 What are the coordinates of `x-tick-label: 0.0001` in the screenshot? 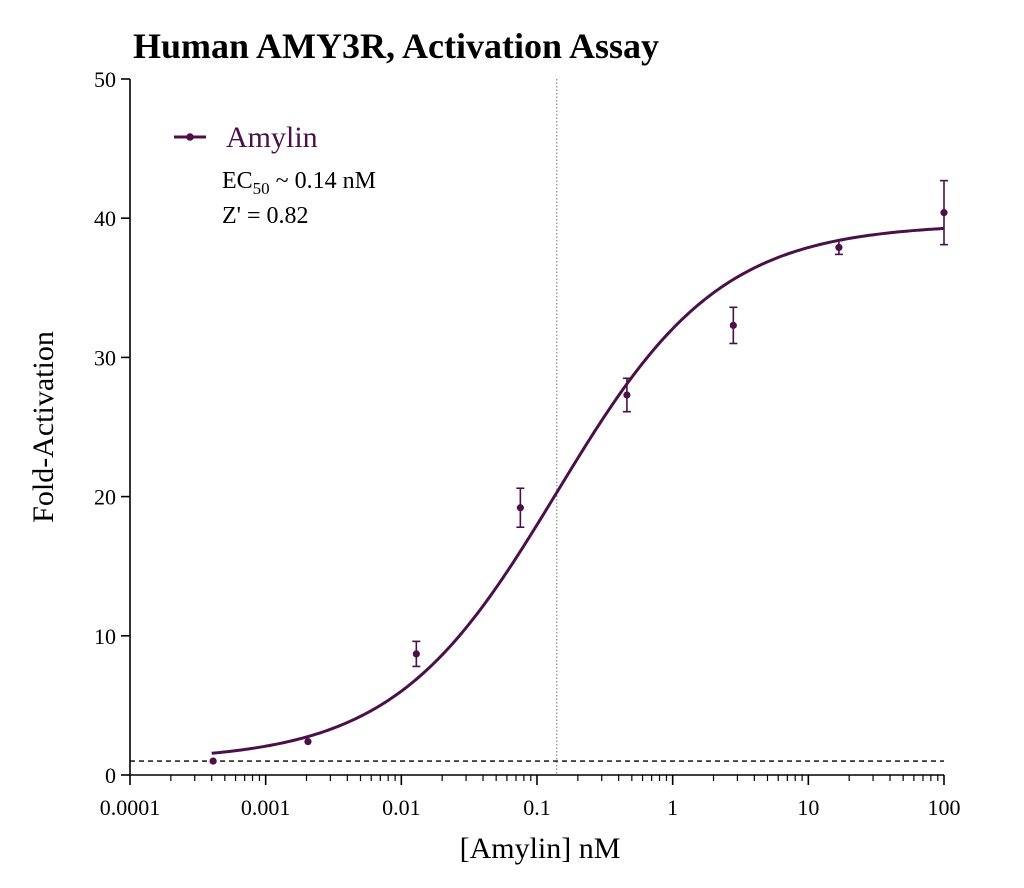 It's located at (130, 807).